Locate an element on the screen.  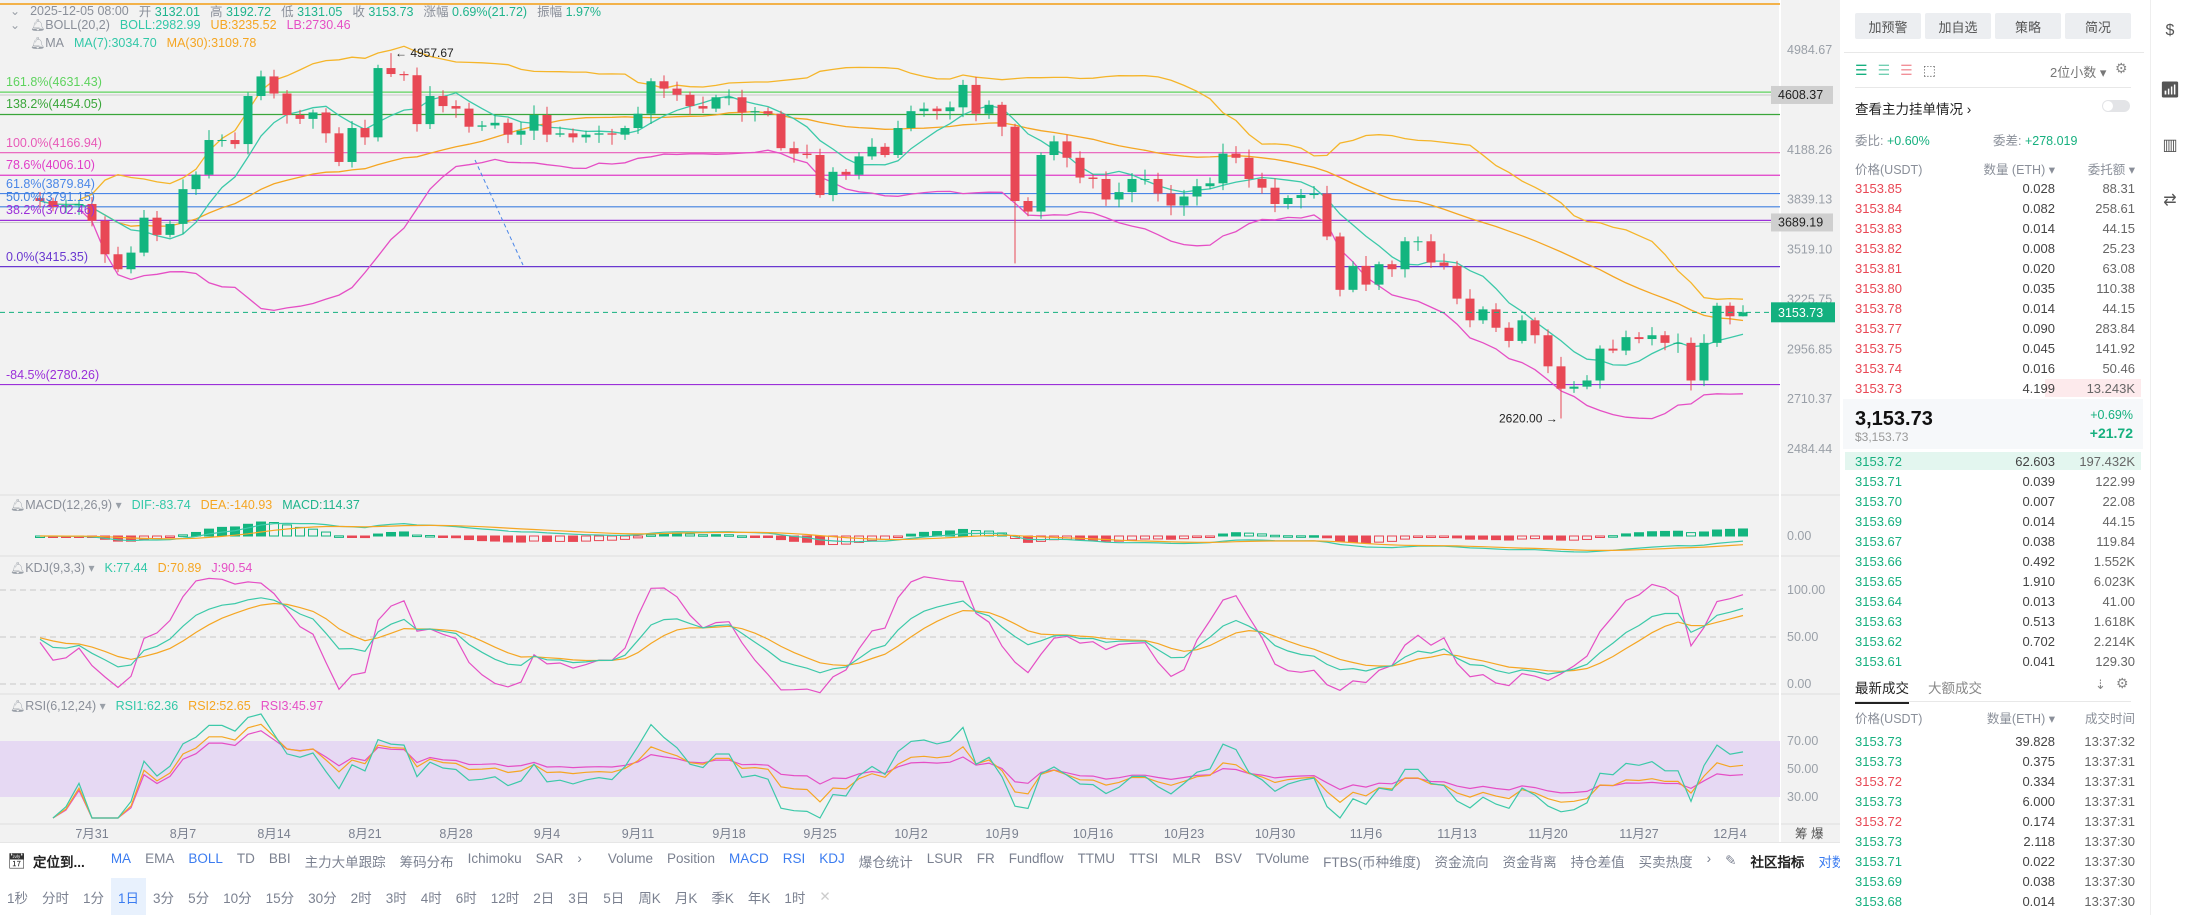
main-indicator-item: 筹码分布 is located at coordinates (426, 862).